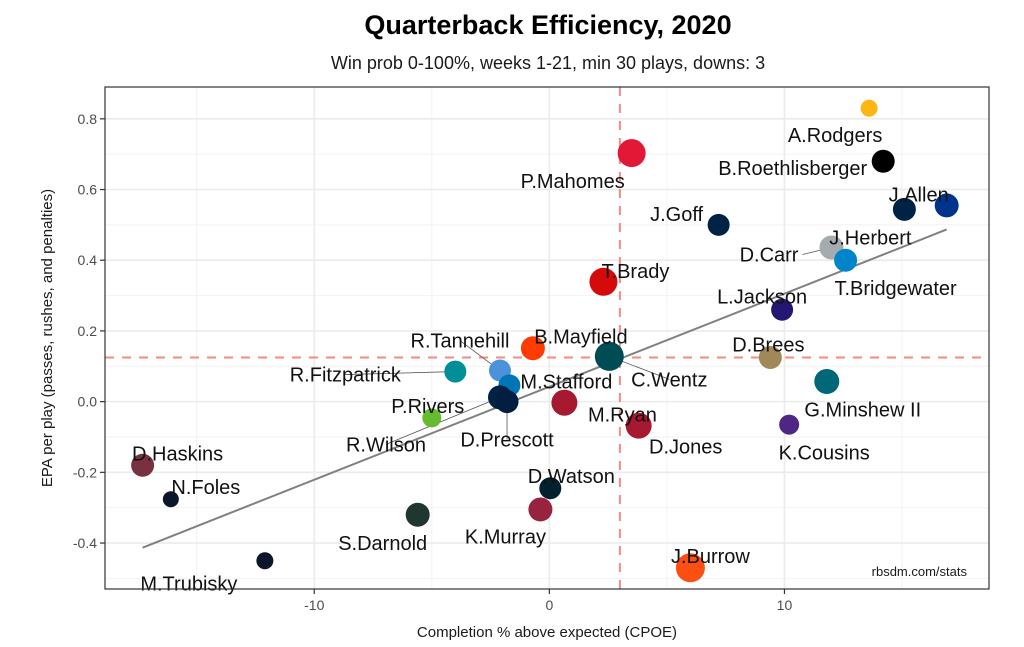 The width and height of the screenshot is (1024, 647). What do you see at coordinates (785, 605) in the screenshot?
I see `x-tick-label: 10` at bounding box center [785, 605].